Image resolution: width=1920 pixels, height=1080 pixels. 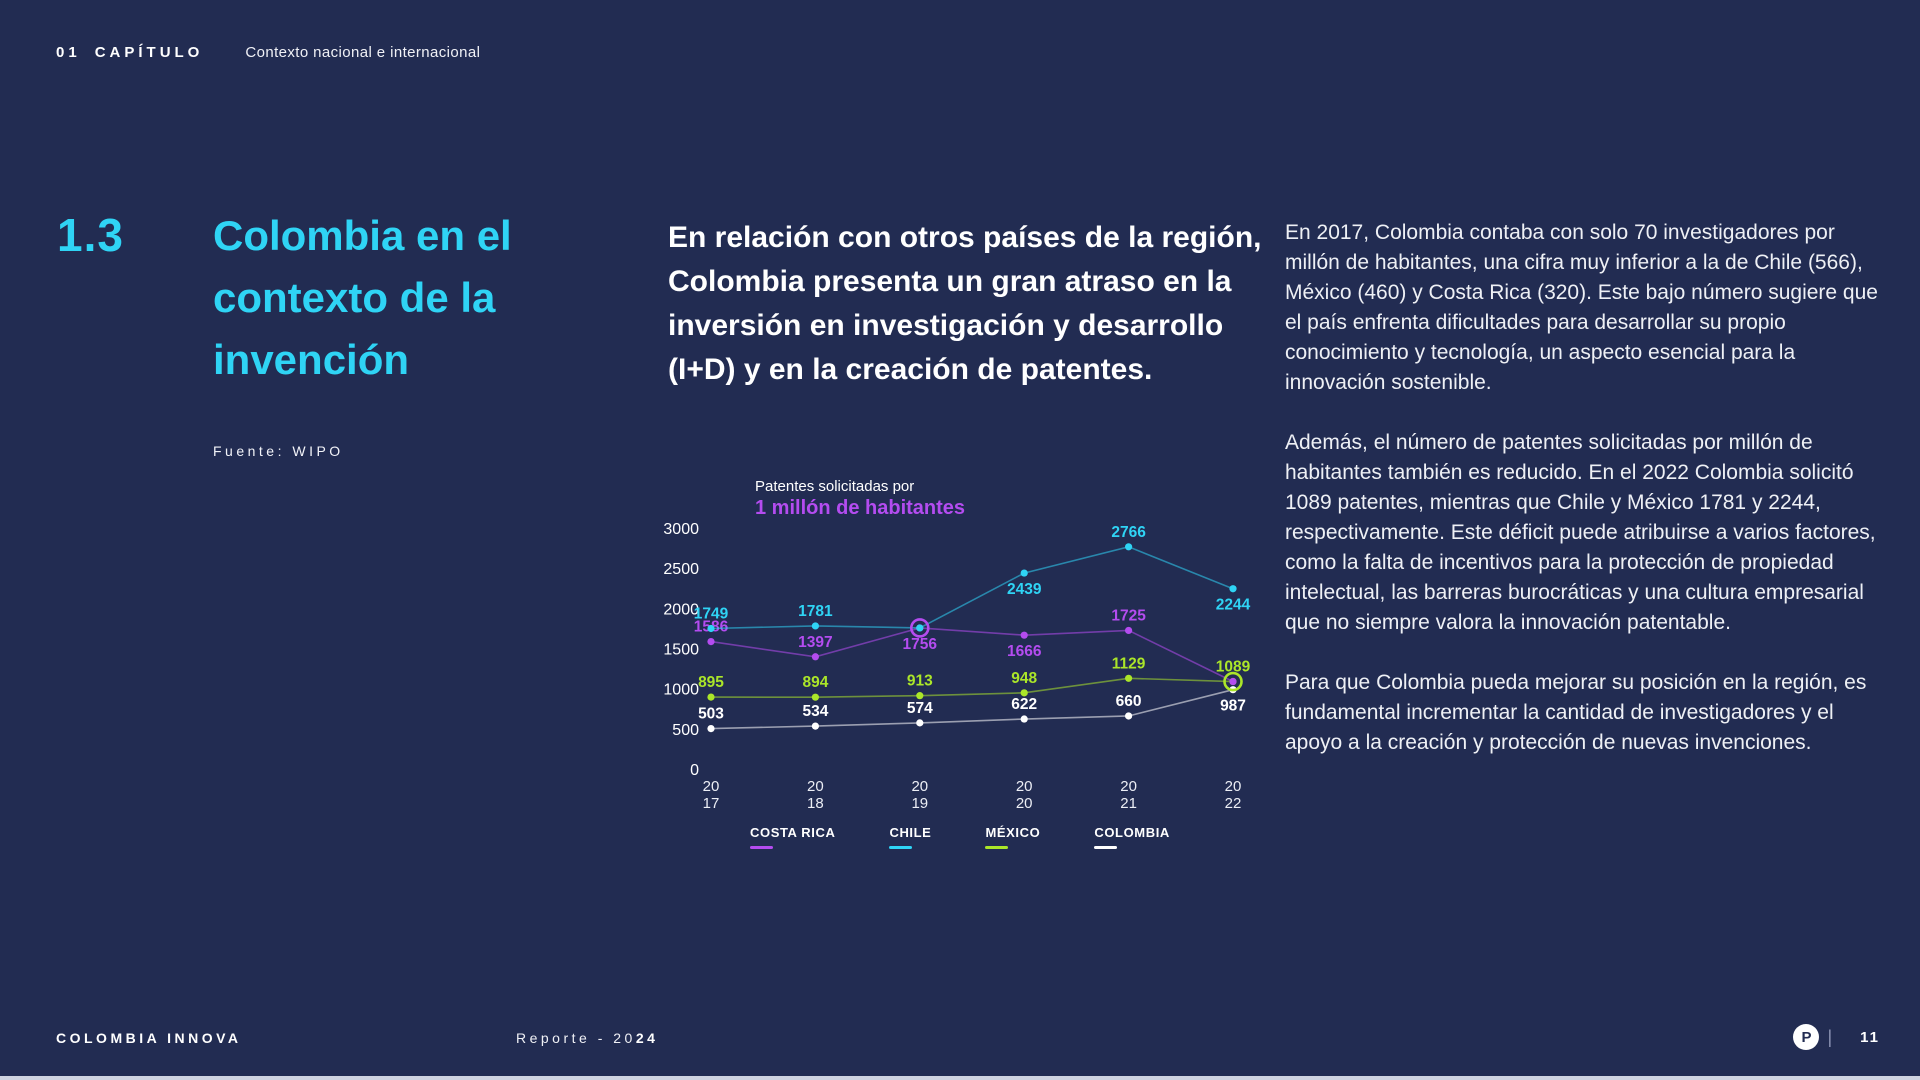 What do you see at coordinates (1129, 630) in the screenshot?
I see `series-dot-costa-rica-2021` at bounding box center [1129, 630].